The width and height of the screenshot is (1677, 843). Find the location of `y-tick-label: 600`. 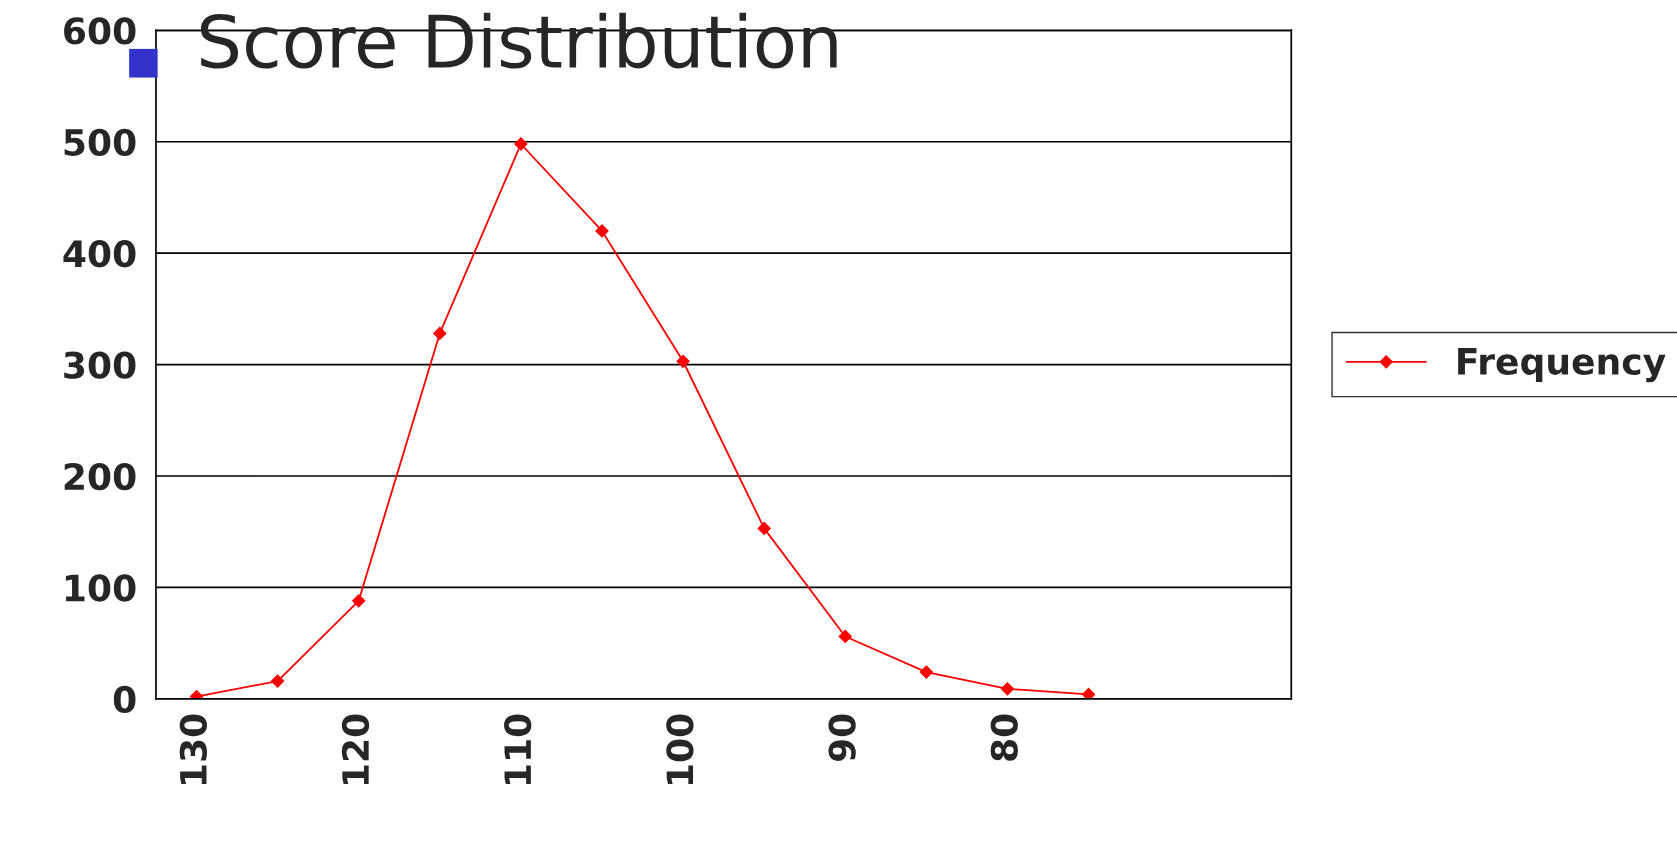

y-tick-label: 600 is located at coordinates (100, 31).